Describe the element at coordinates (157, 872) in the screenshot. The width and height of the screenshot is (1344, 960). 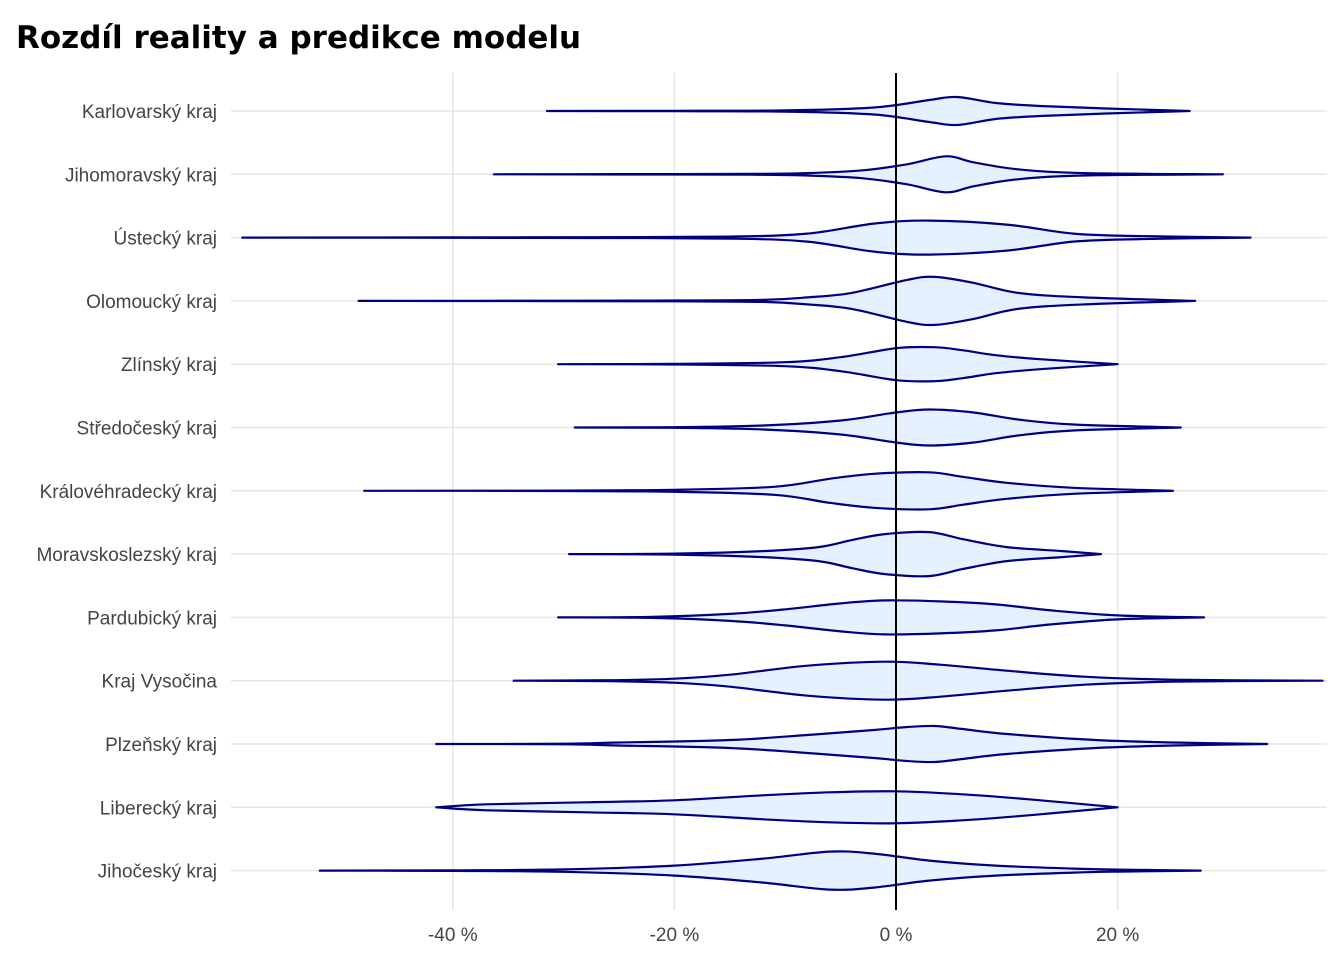
I see `y-category-label: Jihočeský kraj` at that location.